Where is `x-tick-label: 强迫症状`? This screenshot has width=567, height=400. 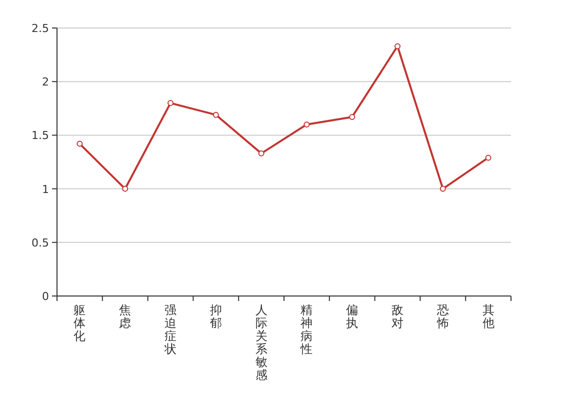
x-tick-label: 强迫症状 is located at coordinates (170, 329).